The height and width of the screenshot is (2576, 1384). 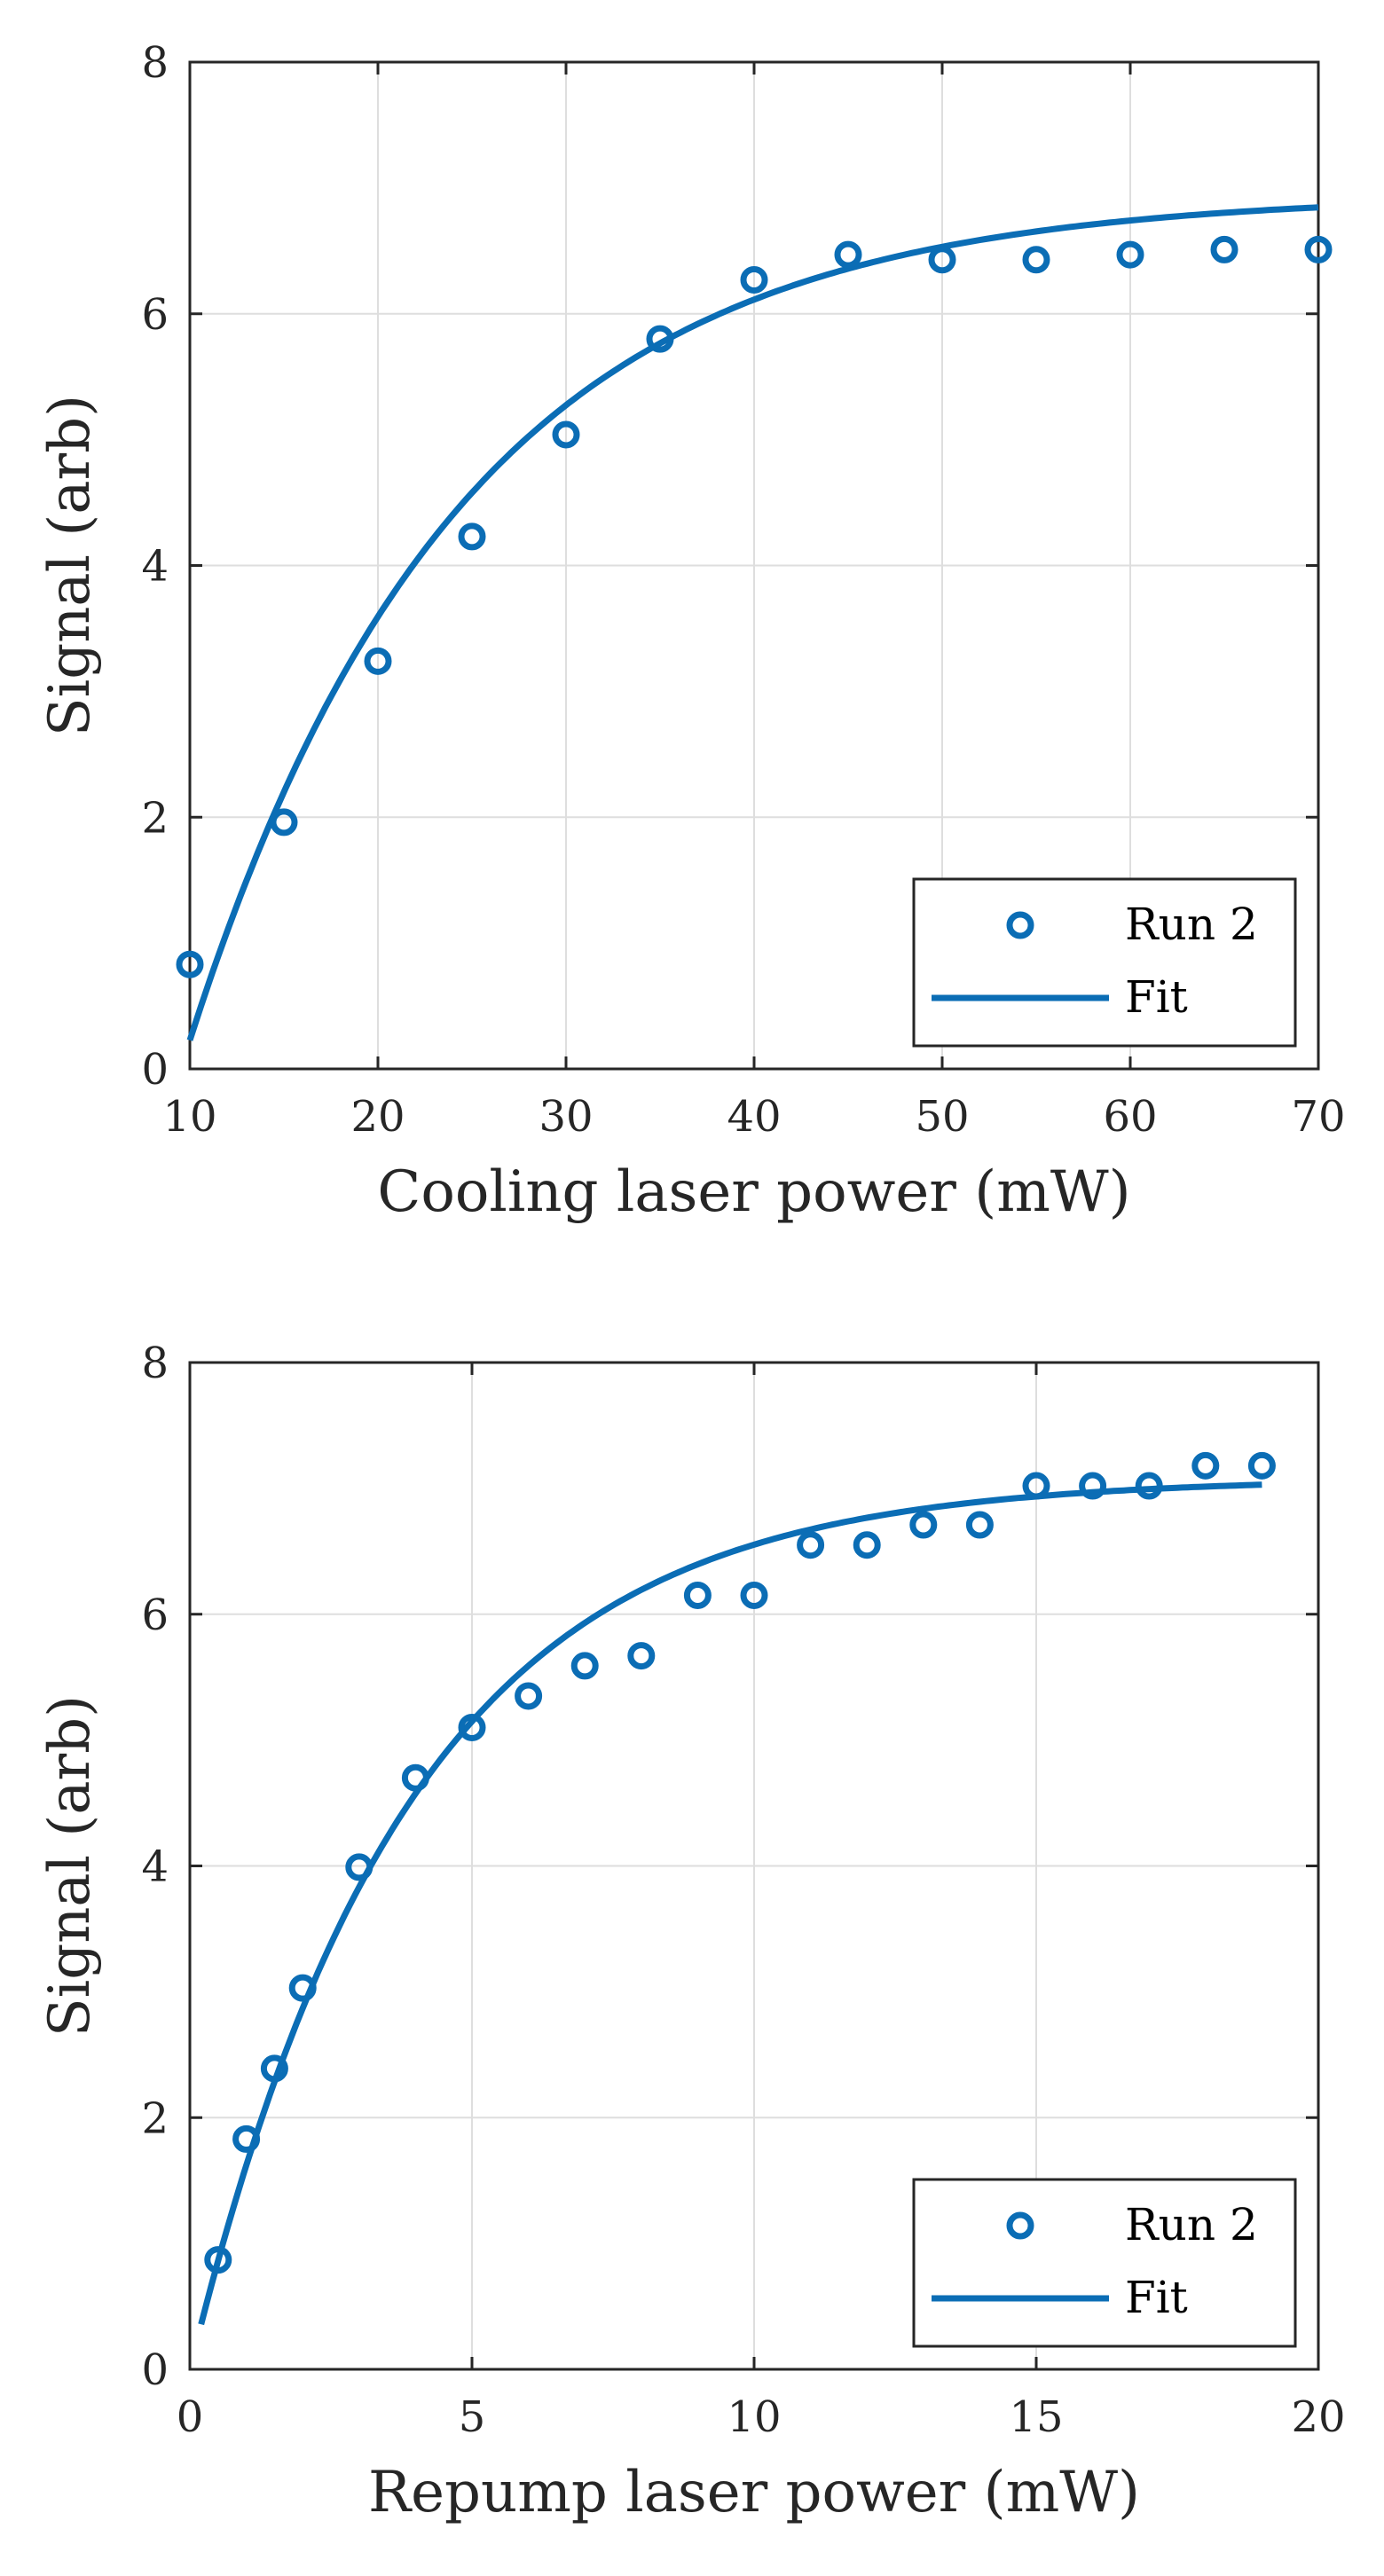 I want to click on x-tick-label: 30, so click(x=566, y=1117).